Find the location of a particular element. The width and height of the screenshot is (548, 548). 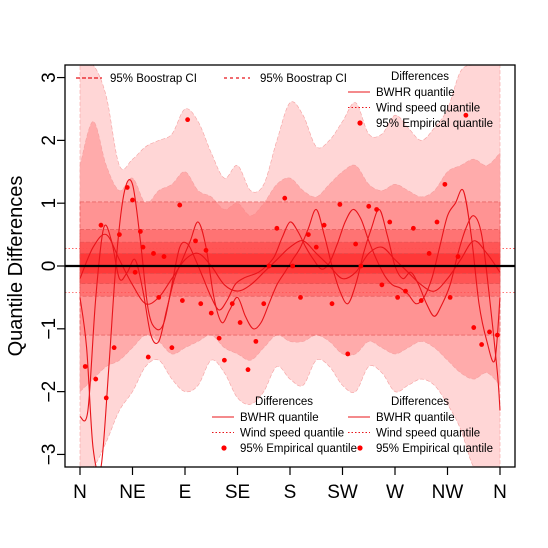

x-tick-label: W is located at coordinates (395, 492).